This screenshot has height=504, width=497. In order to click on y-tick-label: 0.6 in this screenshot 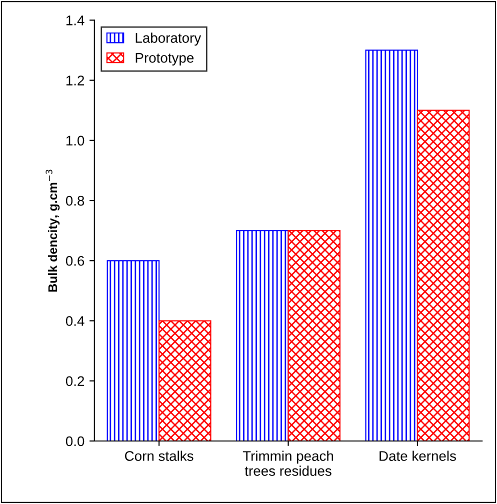, I will do `click(75, 261)`.